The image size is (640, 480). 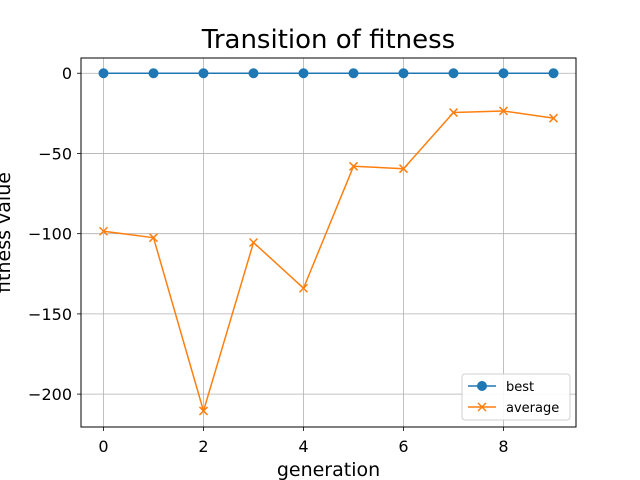 I want to click on legend-marker-average, so click(x=482, y=407).